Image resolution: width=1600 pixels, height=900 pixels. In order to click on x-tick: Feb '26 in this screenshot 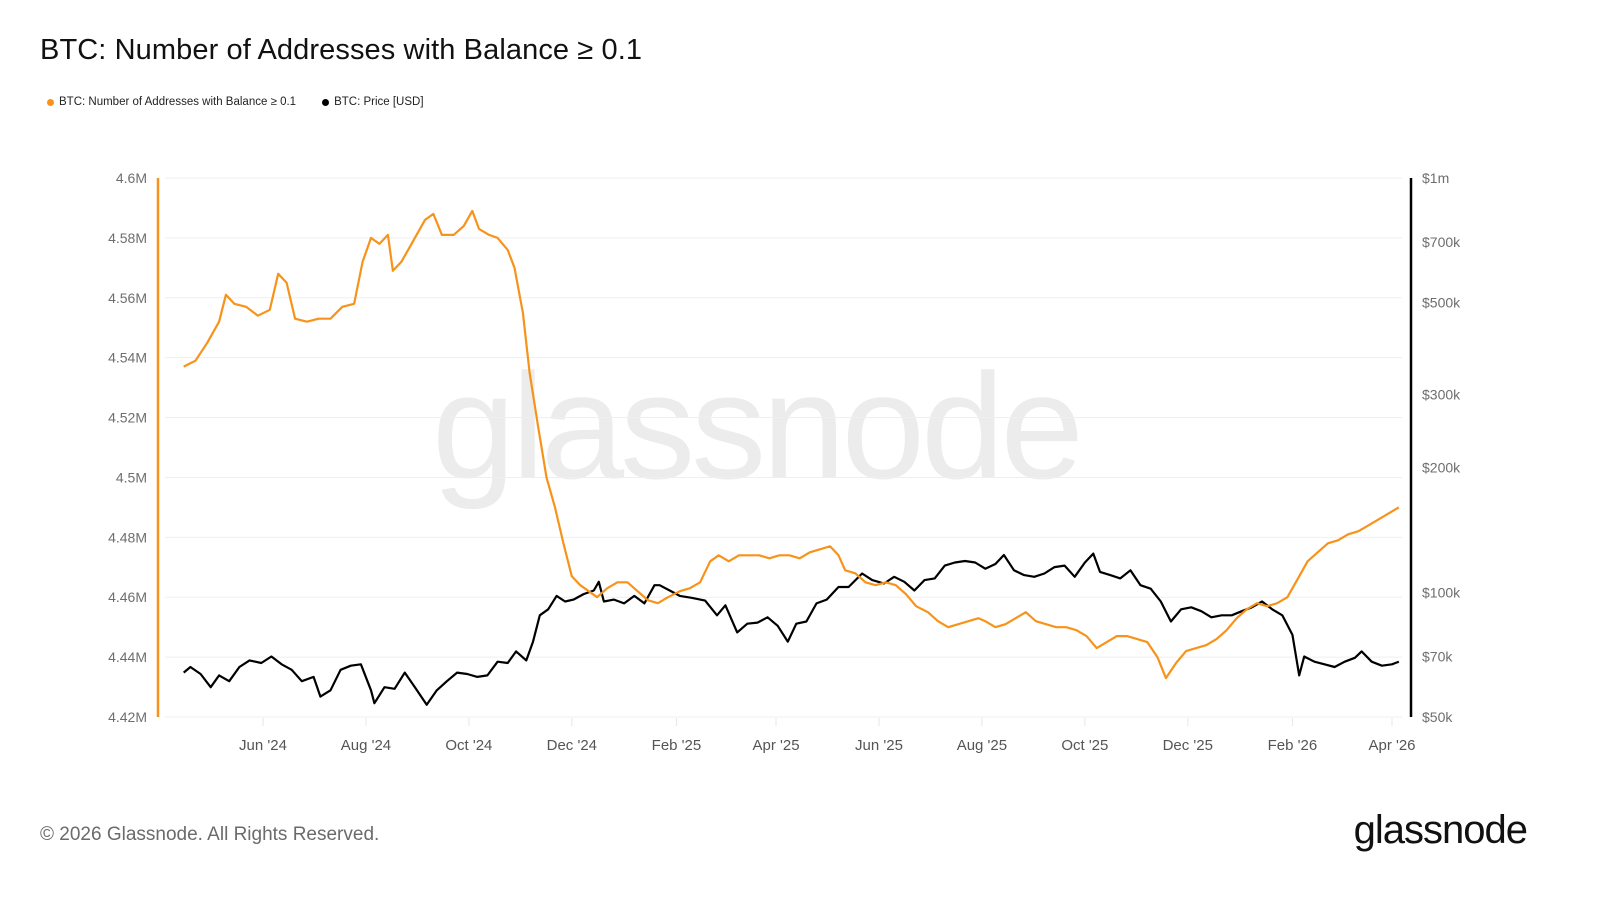, I will do `click(1293, 745)`.